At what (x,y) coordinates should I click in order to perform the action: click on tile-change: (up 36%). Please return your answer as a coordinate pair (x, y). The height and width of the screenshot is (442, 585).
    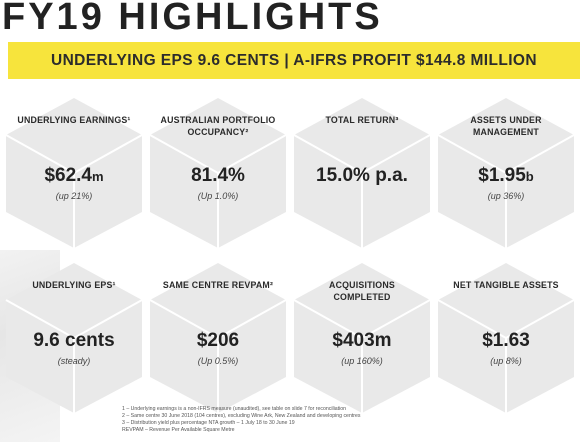
    Looking at the image, I should click on (506, 196).